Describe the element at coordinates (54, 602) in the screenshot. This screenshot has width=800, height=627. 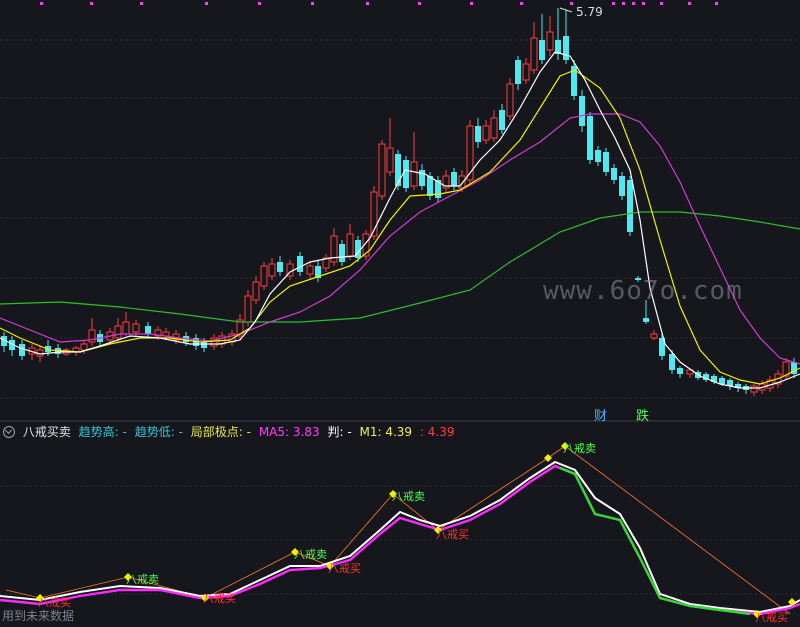
I see `buy-signal-1: 八戒买` at that location.